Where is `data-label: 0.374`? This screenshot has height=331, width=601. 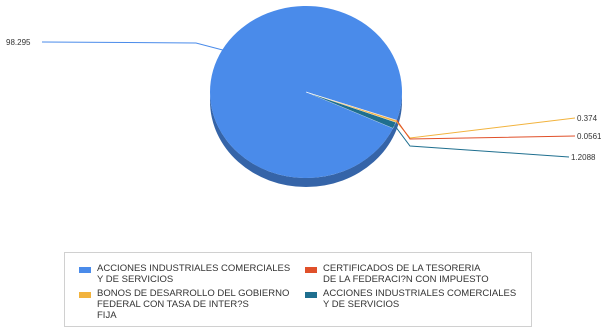 data-label: 0.374 is located at coordinates (587, 118).